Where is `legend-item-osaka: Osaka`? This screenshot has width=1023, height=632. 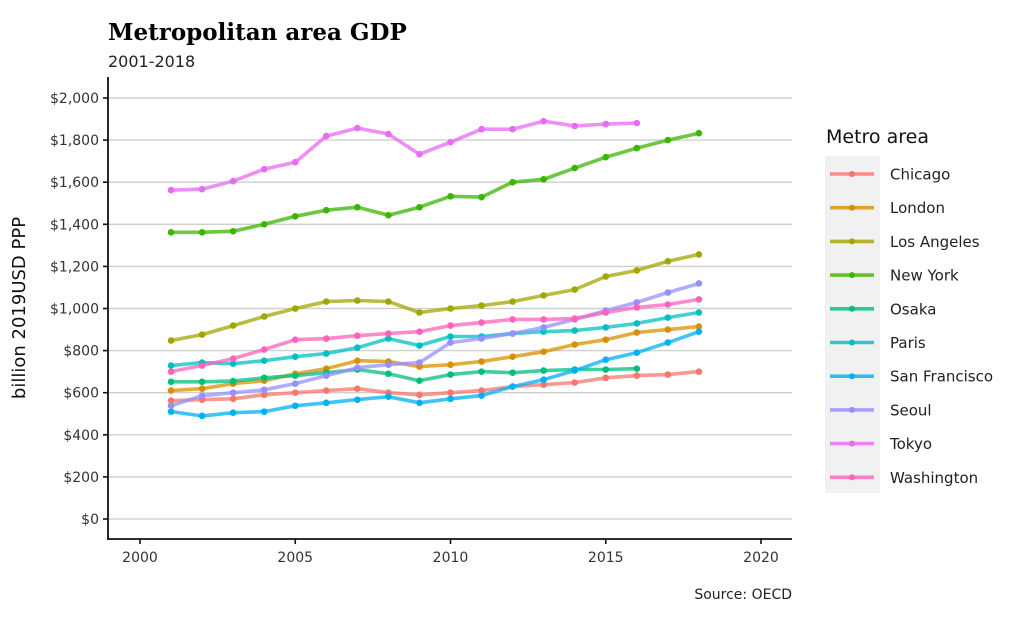 legend-item-osaka: Osaka is located at coordinates (883, 309).